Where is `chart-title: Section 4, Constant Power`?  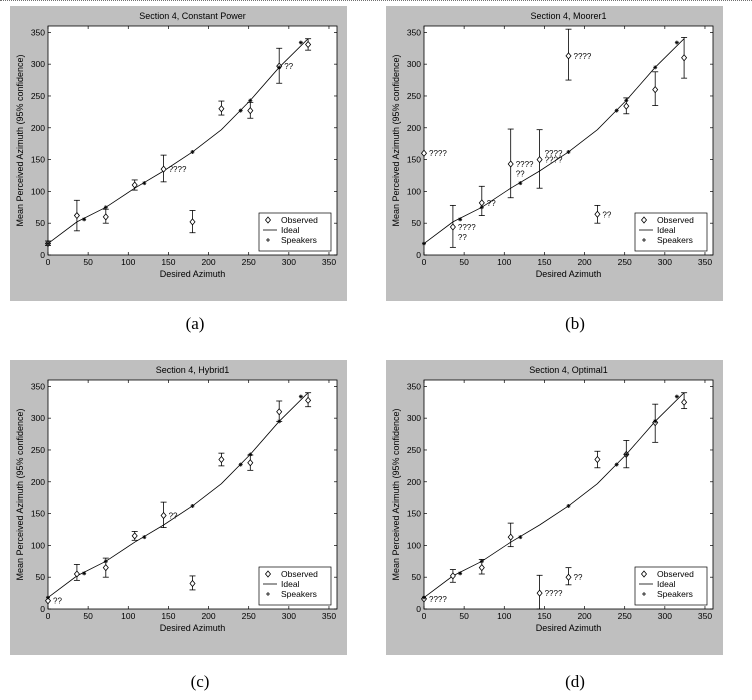
chart-title: Section 4, Constant Power is located at coordinates (192, 16).